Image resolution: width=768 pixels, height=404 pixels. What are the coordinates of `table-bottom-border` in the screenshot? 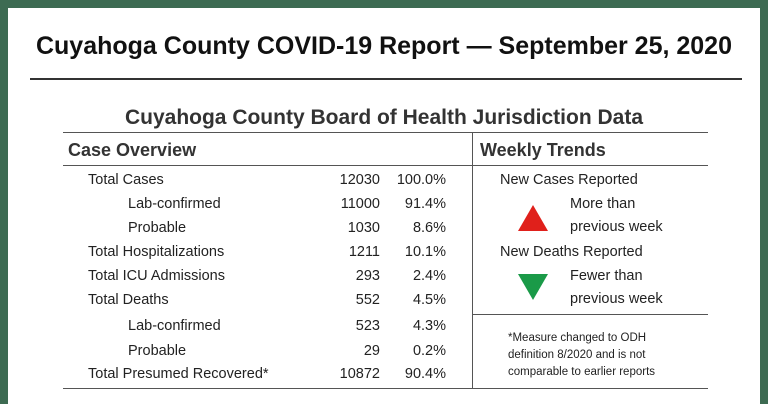 It's located at (385, 388).